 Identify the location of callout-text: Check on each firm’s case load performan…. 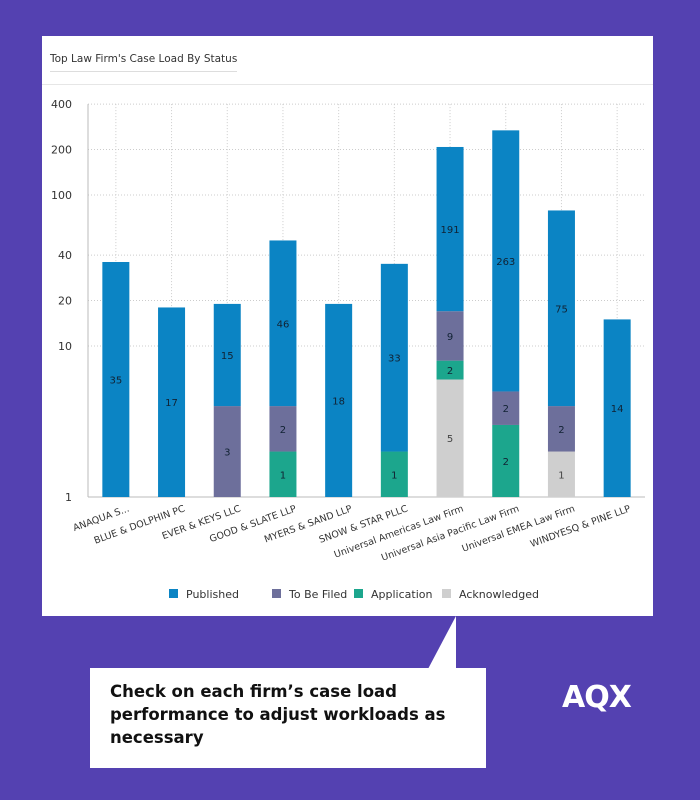
(278, 714).